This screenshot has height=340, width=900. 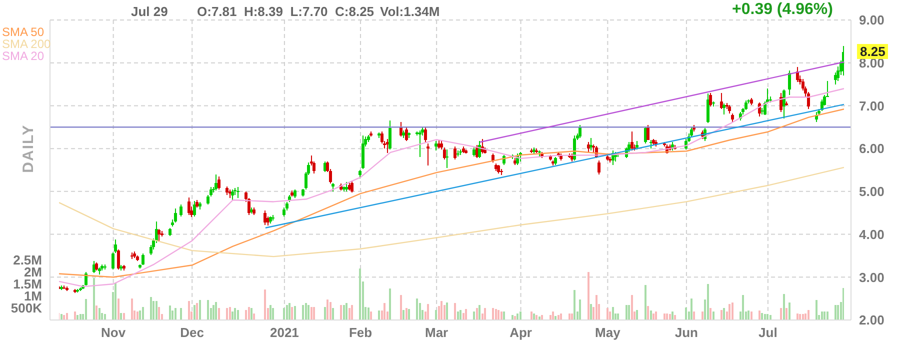 What do you see at coordinates (768, 332) in the screenshot?
I see `x-tick-label: Jul` at bounding box center [768, 332].